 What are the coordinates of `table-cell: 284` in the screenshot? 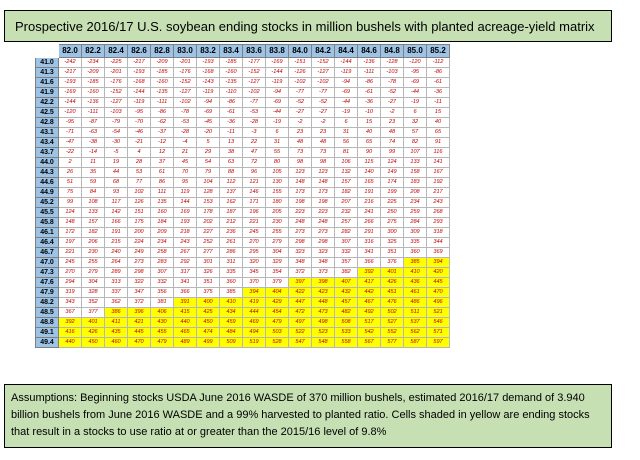 It's located at (415, 222).